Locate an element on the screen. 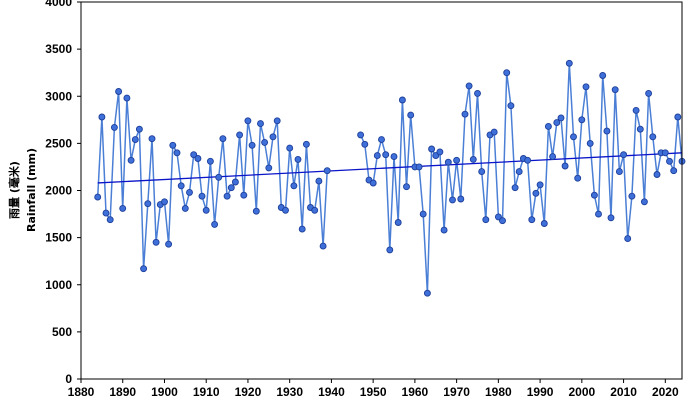 The image size is (700, 400). trend-line is located at coordinates (390, 168).